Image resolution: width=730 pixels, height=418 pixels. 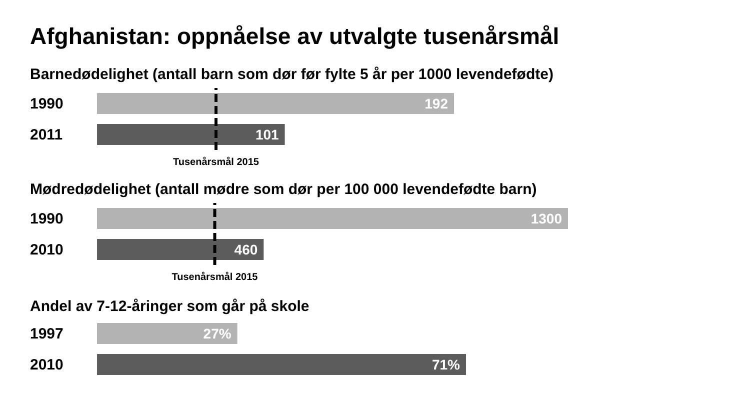 I want to click on chart-title: Afghanistan: oppnåelse av utvalgte tusenårsmål, so click(x=295, y=36).